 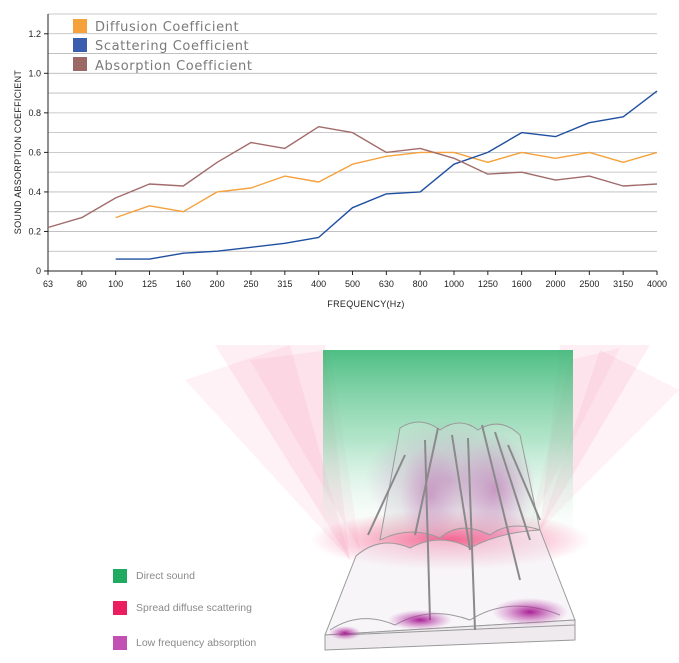 I want to click on legend-direct-sound: Direct sound, so click(x=154, y=576).